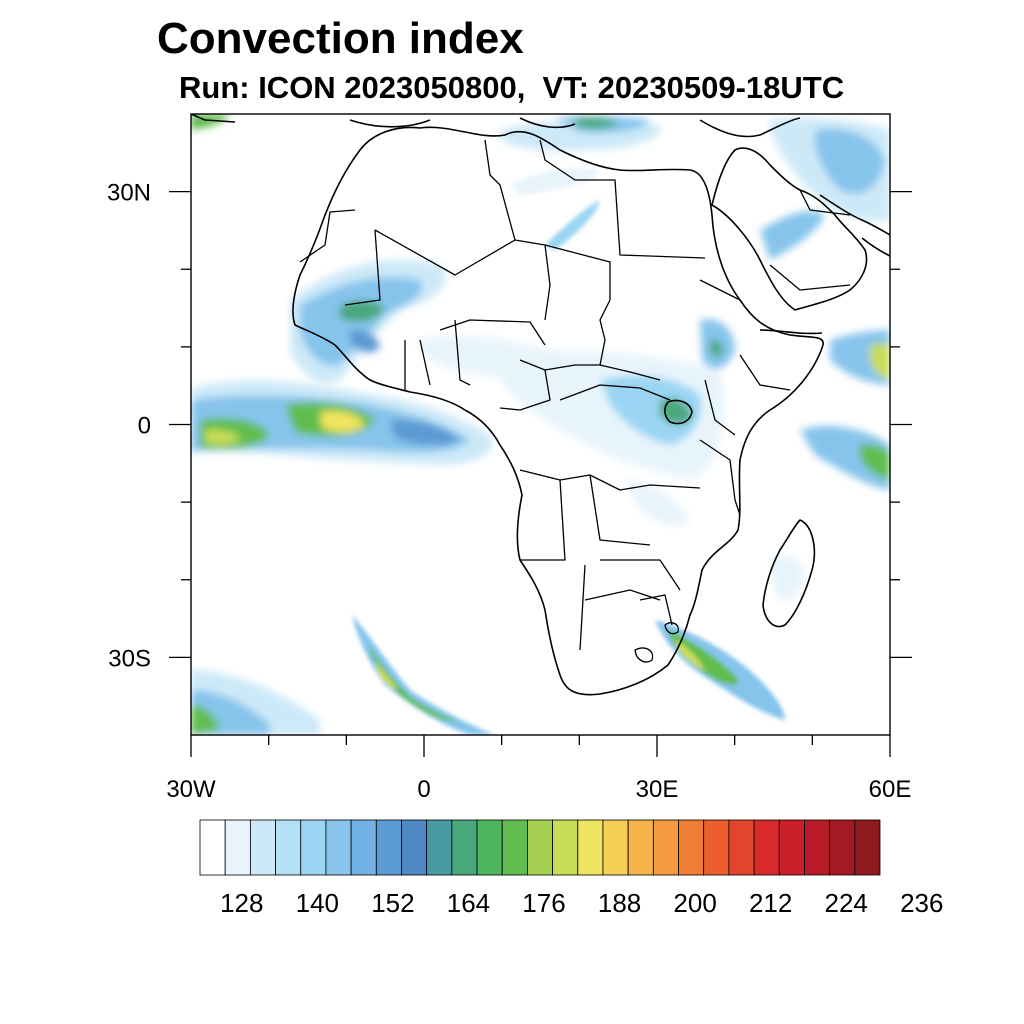  Describe the element at coordinates (619, 903) in the screenshot. I see `colorbar-label: 188` at that location.